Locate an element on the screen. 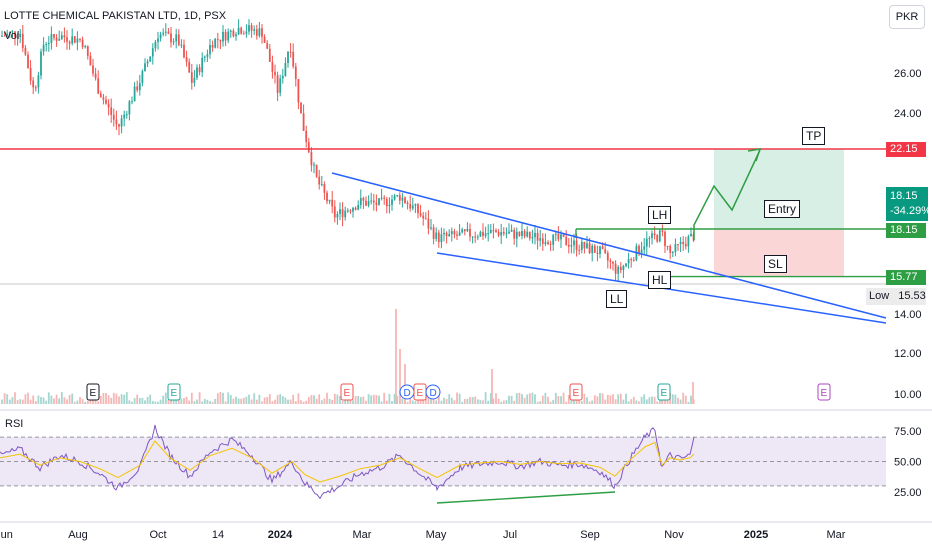 The height and width of the screenshot is (550, 932). sl-label: SL is located at coordinates (775, 264).